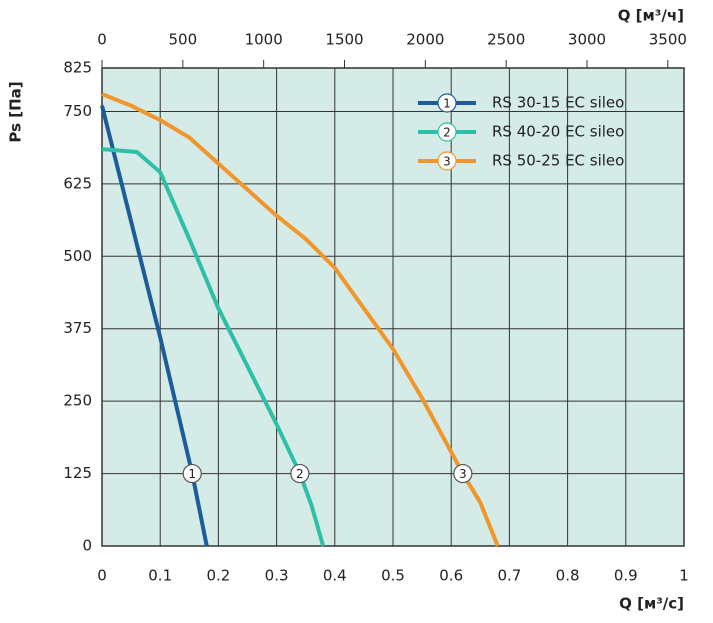  What do you see at coordinates (651, 604) in the screenshot?
I see `x-label: Q [м³/с]` at bounding box center [651, 604].